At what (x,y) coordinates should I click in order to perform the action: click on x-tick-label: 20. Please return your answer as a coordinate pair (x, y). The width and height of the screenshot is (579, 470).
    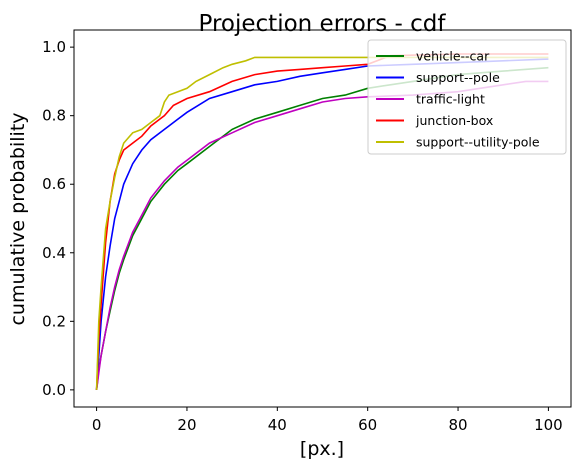
    Looking at the image, I should click on (186, 425).